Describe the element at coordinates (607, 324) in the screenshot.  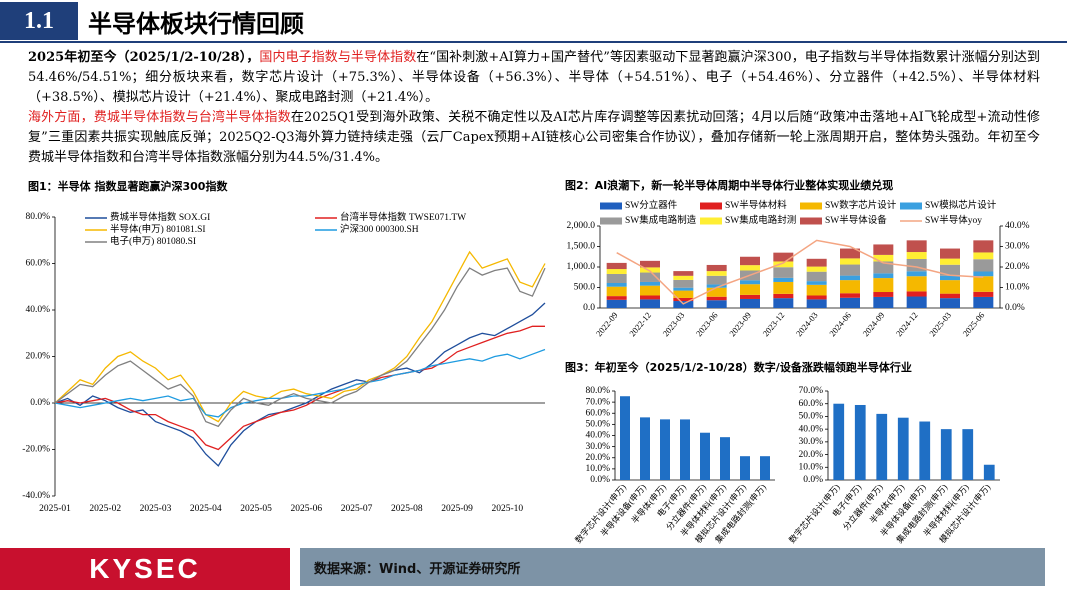
I see `x-tick-label: 2022-09` at that location.